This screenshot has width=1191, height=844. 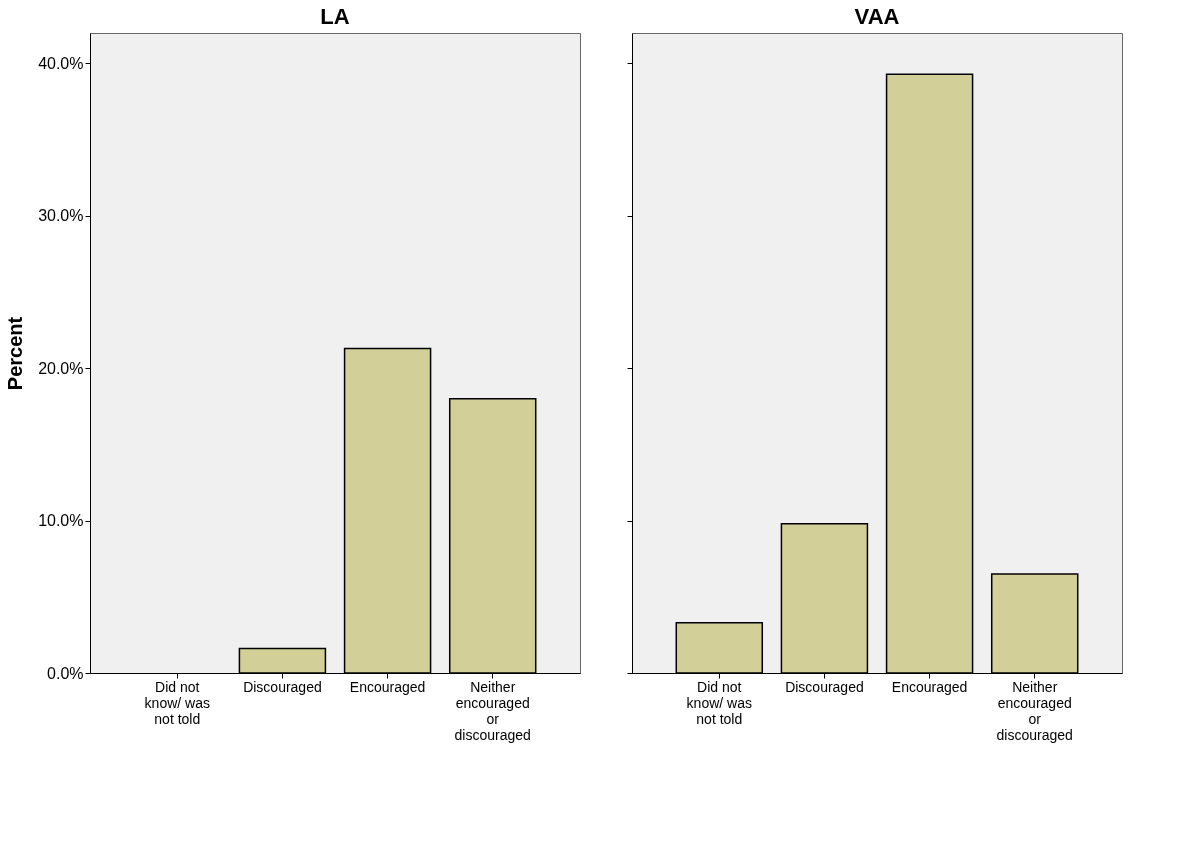 I want to click on y-tick-label: 40.0%, so click(x=61, y=63).